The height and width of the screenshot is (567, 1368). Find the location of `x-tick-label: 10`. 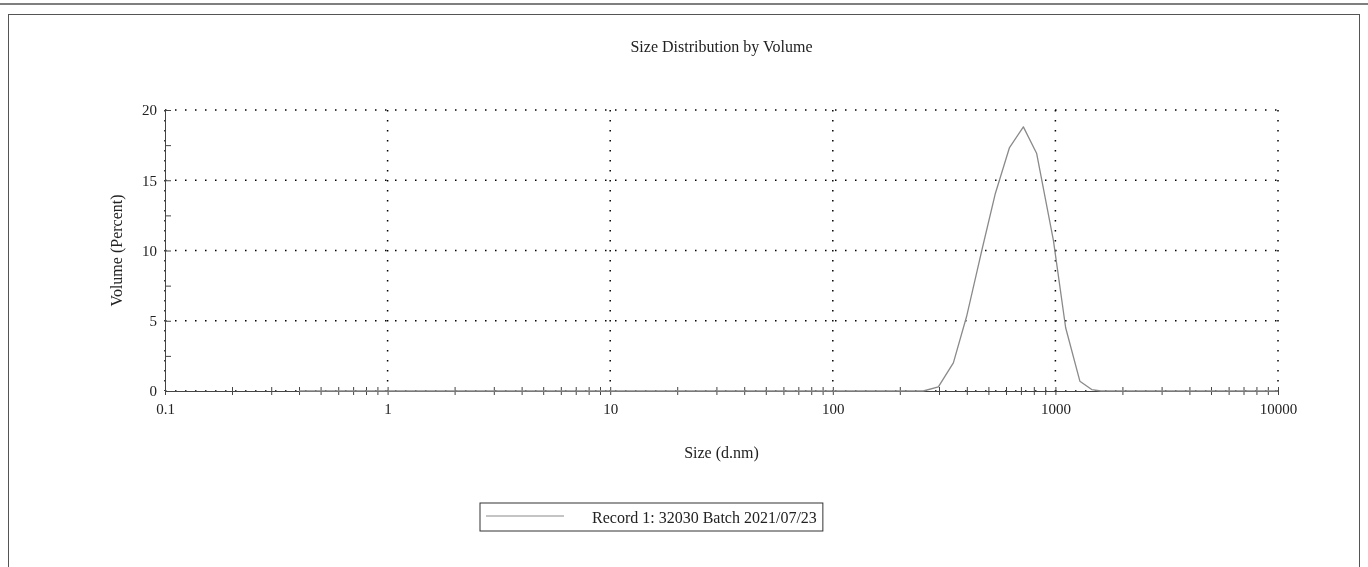

x-tick-label: 10 is located at coordinates (611, 408).